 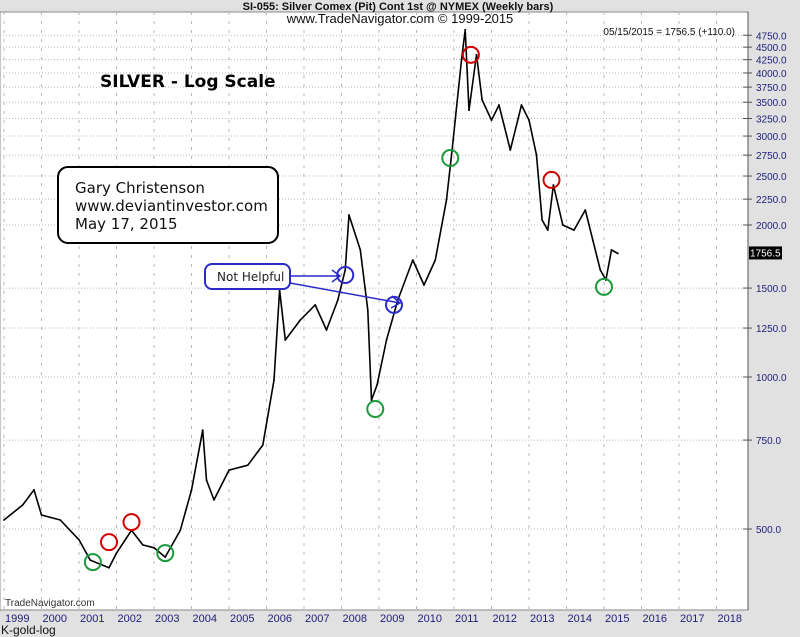 I want to click on watermark: TradeNavigator.com, so click(x=50, y=603).